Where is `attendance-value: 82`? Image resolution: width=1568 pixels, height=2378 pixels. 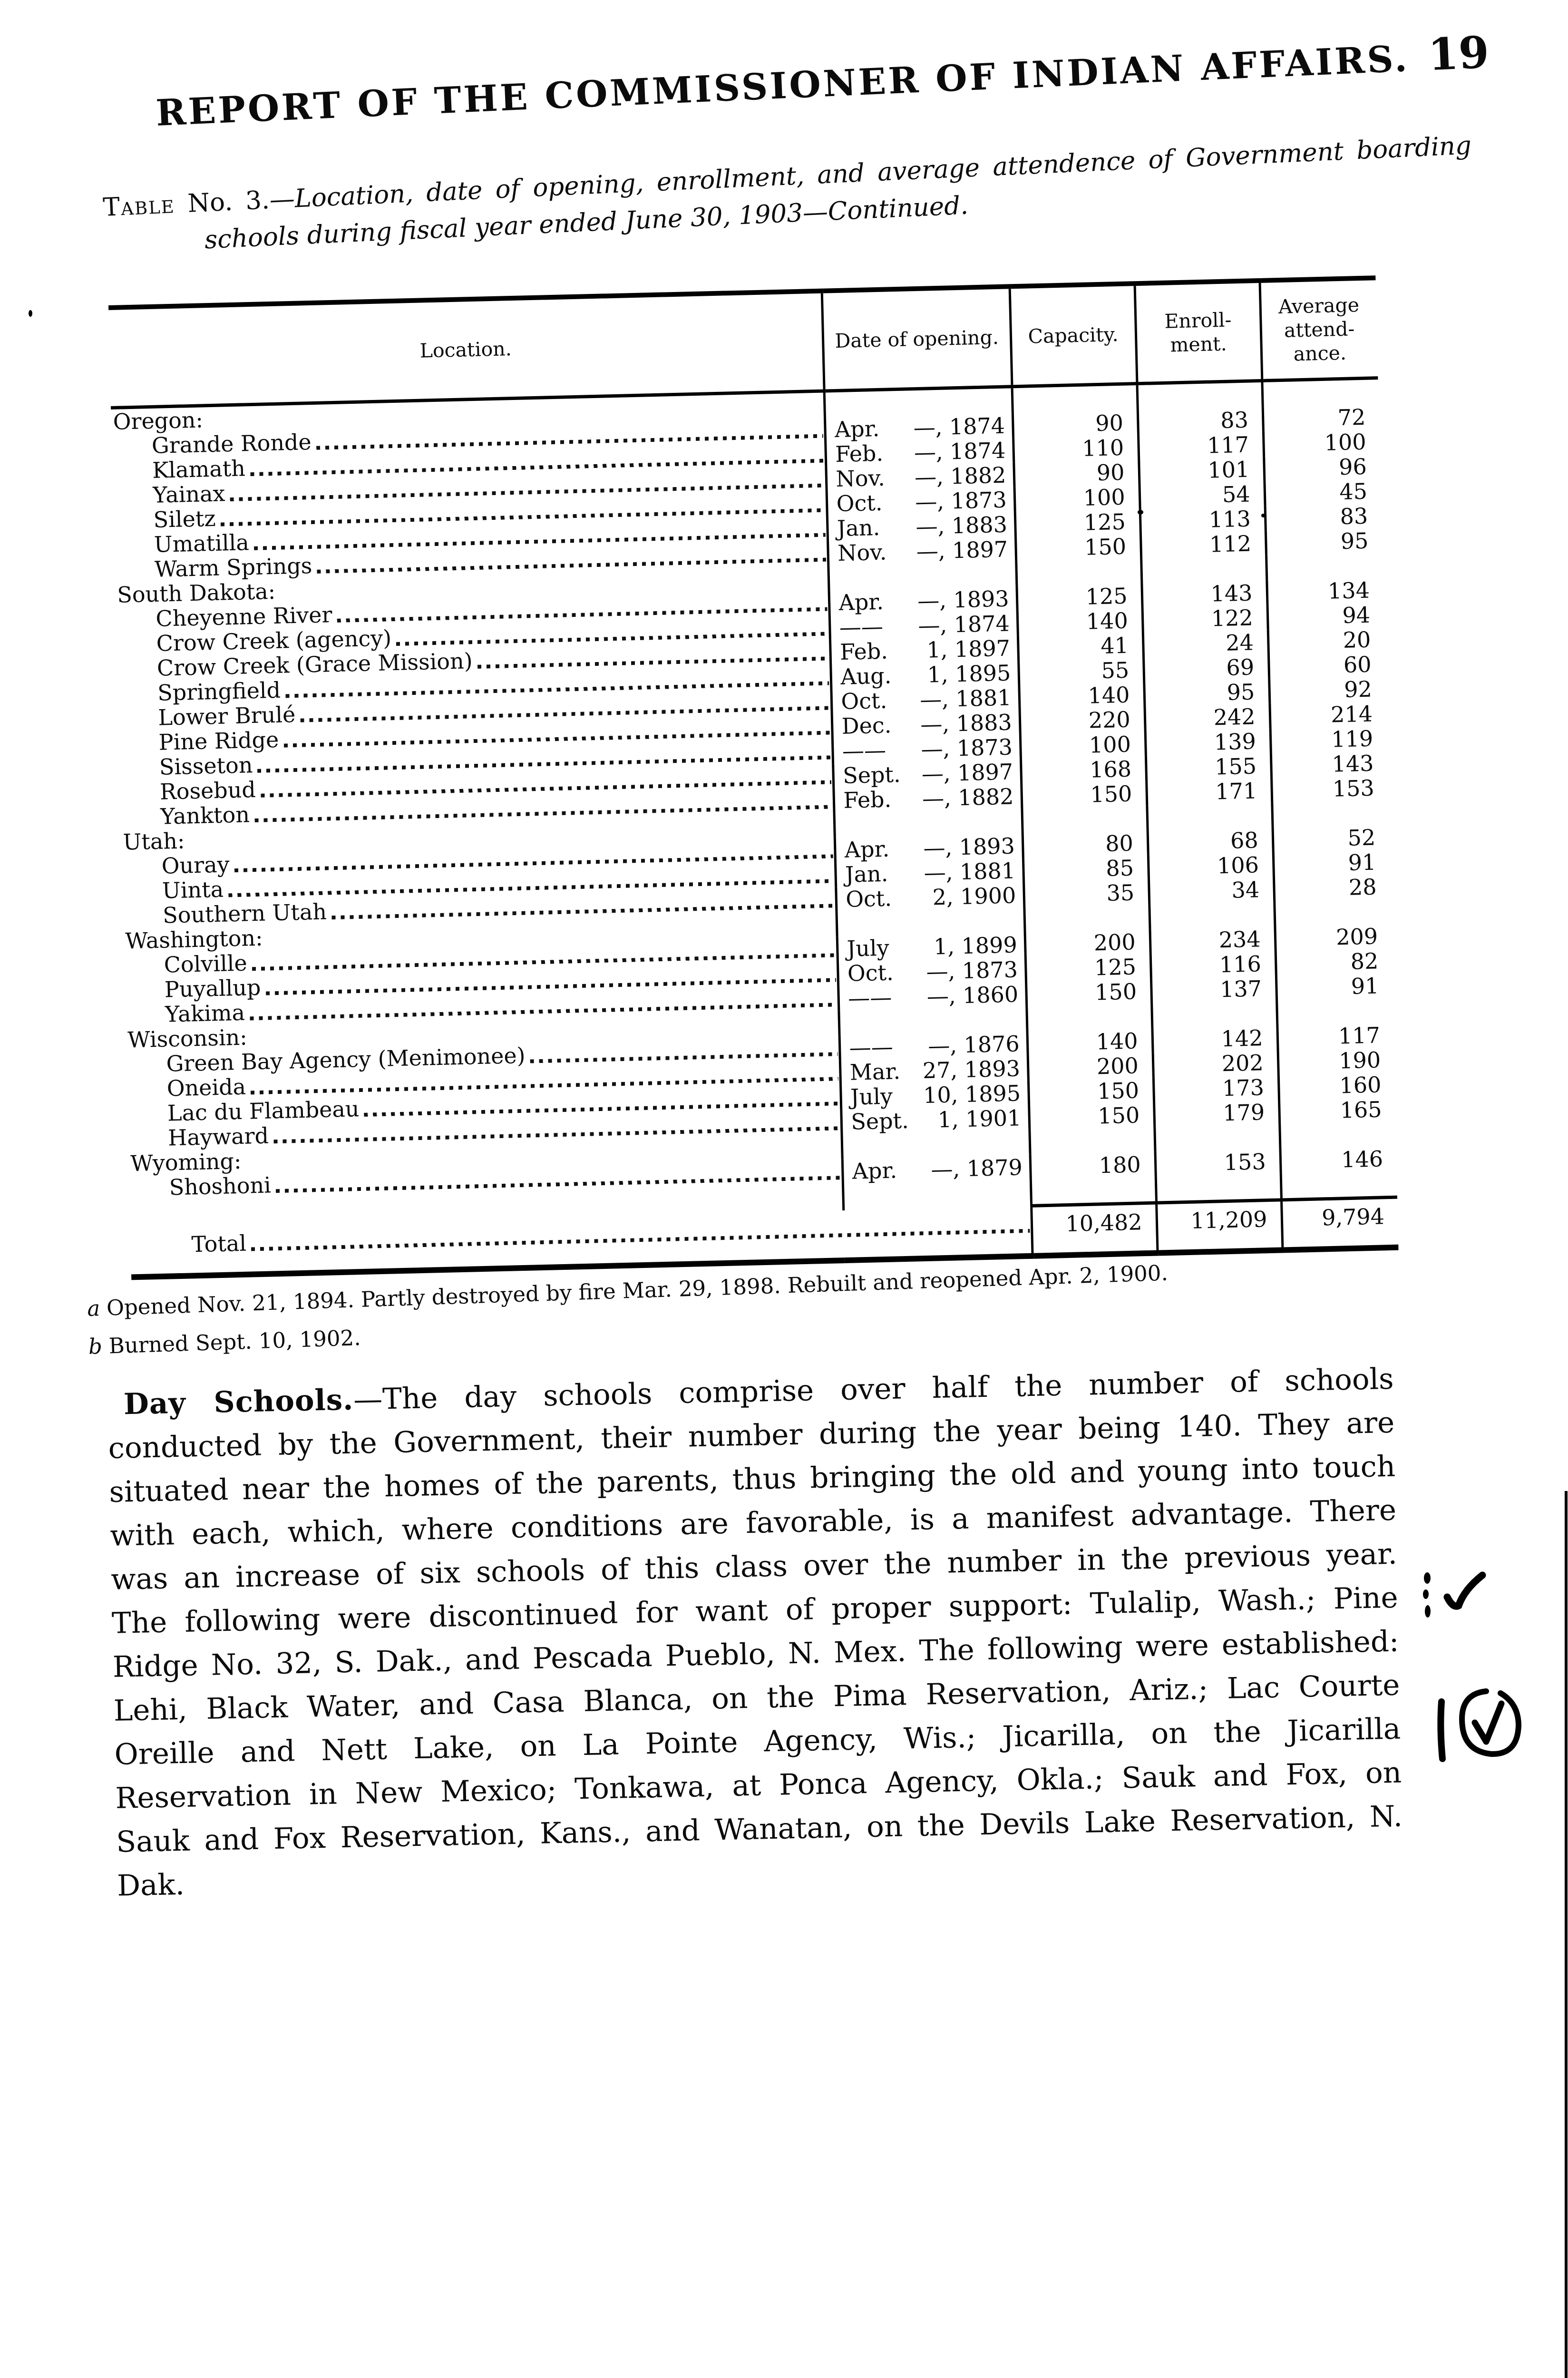
attendance-value: 82 is located at coordinates (1334, 962).